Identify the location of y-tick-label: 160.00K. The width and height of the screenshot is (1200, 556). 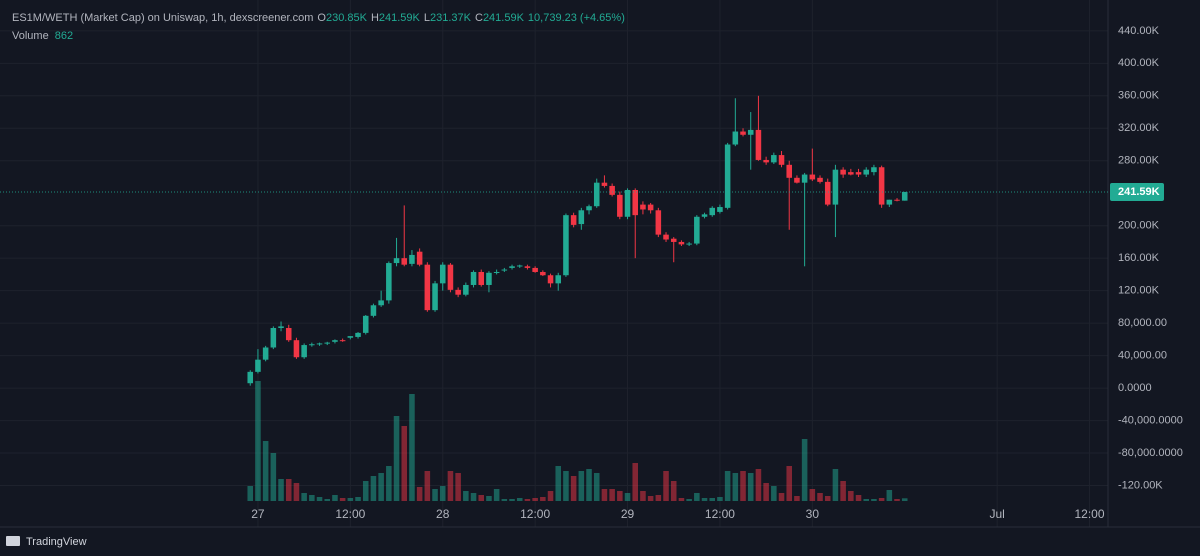
(1139, 258).